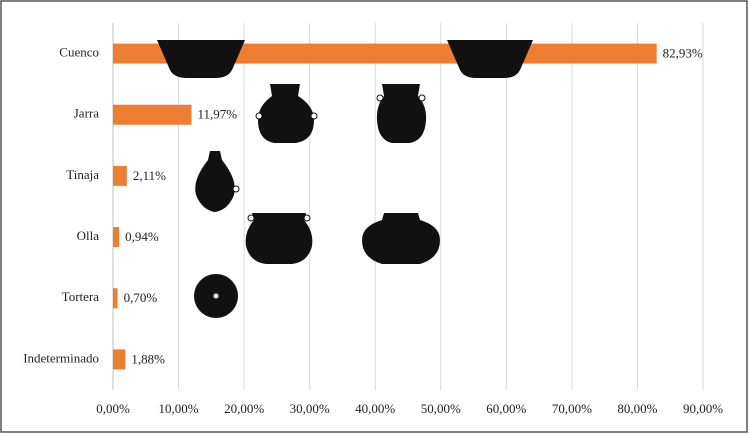 This screenshot has height=434, width=749. Describe the element at coordinates (310, 408) in the screenshot. I see `x-tick-label: 30,00%` at that location.